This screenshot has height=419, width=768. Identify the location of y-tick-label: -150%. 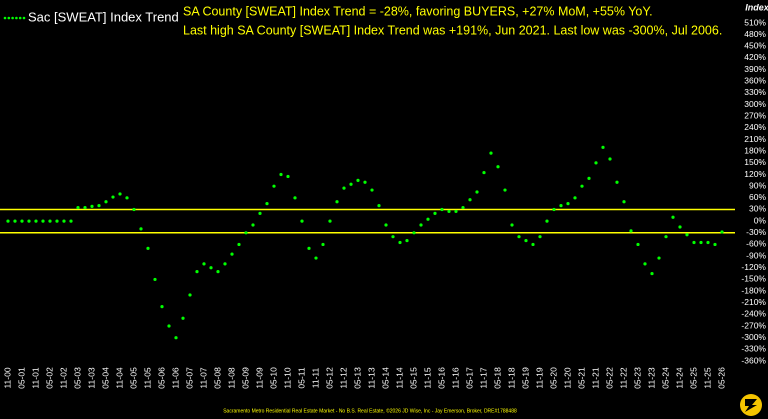
(753, 279).